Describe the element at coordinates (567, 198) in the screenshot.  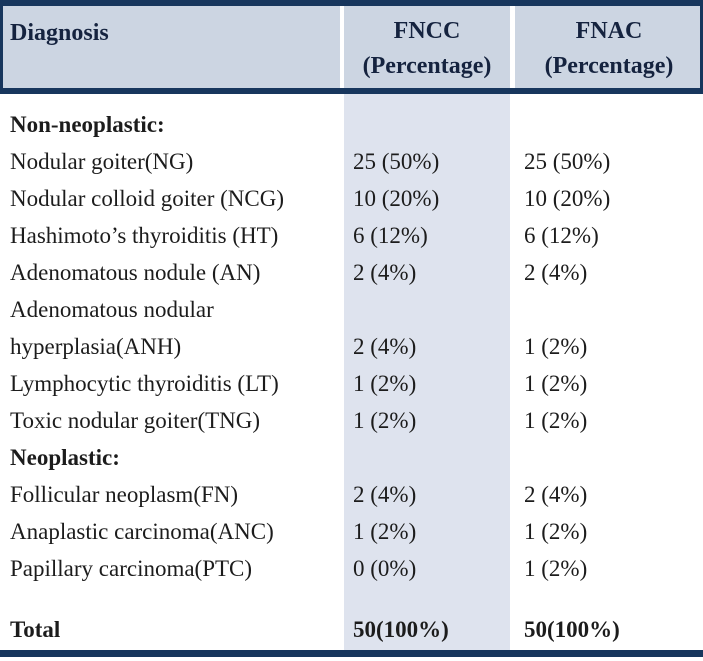
I see `fnac-value-cell: 10 (20%)` at that location.